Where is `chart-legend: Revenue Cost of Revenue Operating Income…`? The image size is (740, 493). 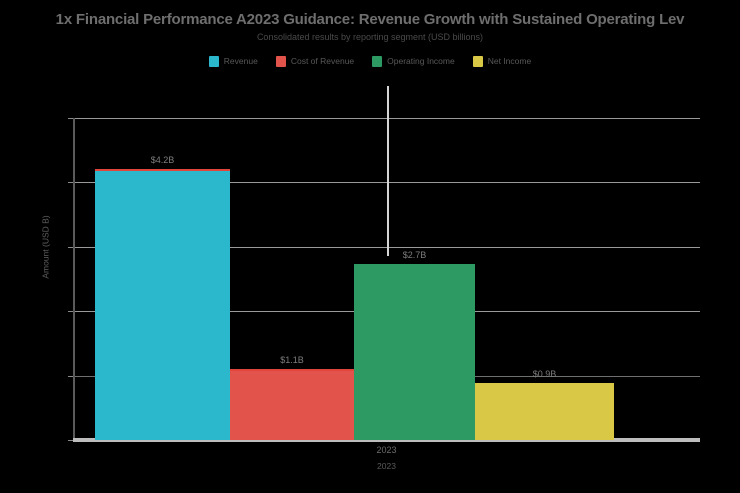 chart-legend: Revenue Cost of Revenue Operating Income… is located at coordinates (370, 61).